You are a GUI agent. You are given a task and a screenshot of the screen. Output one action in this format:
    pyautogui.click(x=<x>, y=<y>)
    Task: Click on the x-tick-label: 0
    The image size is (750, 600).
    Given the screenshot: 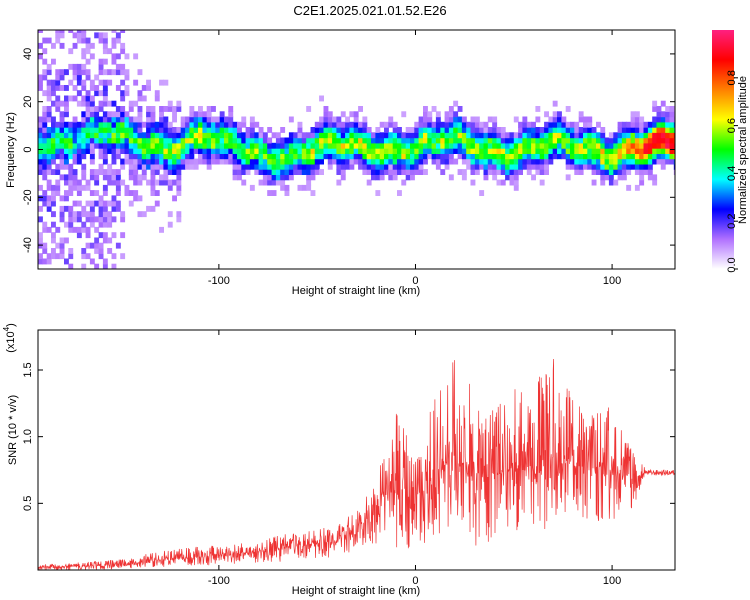 What is the action you would take?
    pyautogui.click(x=415, y=281)
    